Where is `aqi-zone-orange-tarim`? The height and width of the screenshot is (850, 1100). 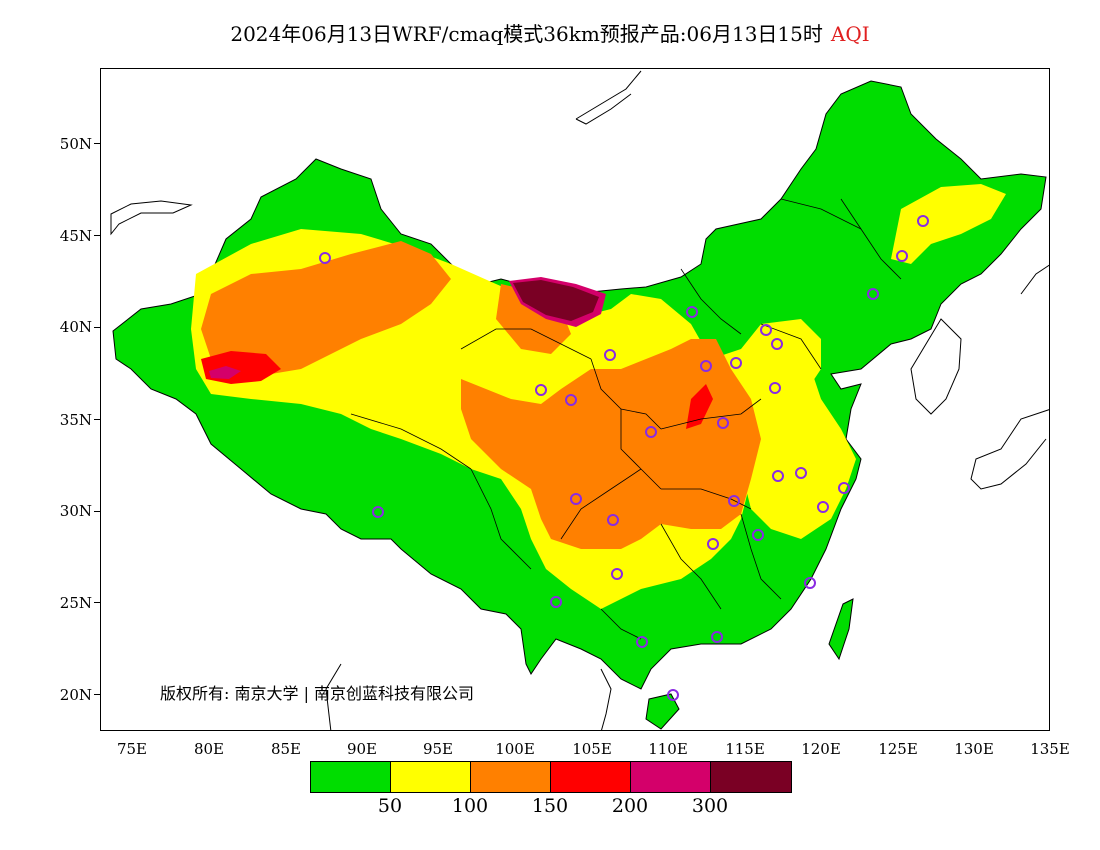
aqi-zone-orange-tarim is located at coordinates (326, 307).